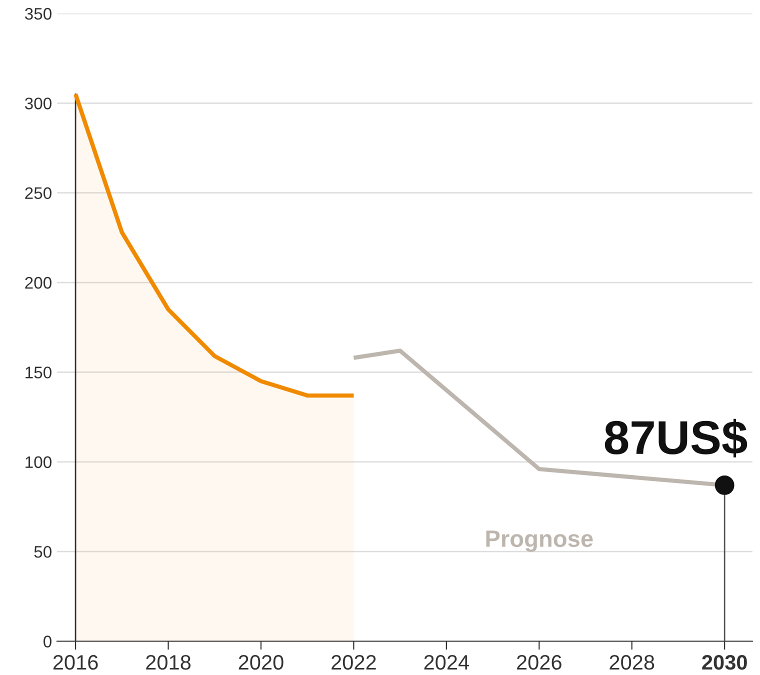 The image size is (760, 675). I want to click on y-tick-label: 250, so click(38, 193).